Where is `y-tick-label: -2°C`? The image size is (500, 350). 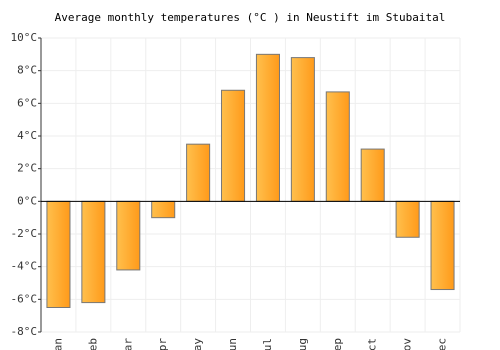 y-tick-label: -2°C is located at coordinates (24, 233).